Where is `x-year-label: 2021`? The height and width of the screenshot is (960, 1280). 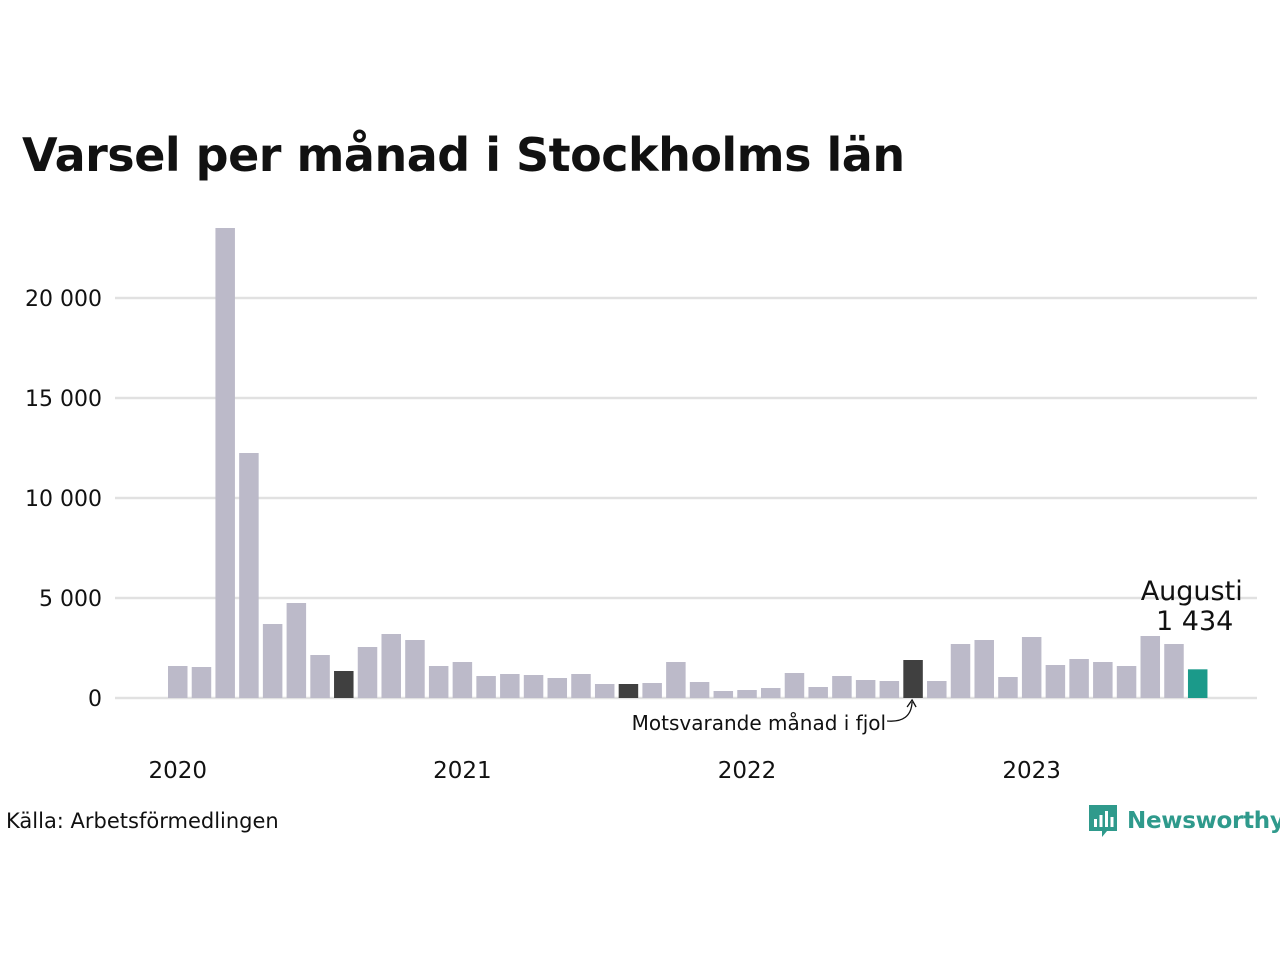 x-year-label: 2021 is located at coordinates (462, 771).